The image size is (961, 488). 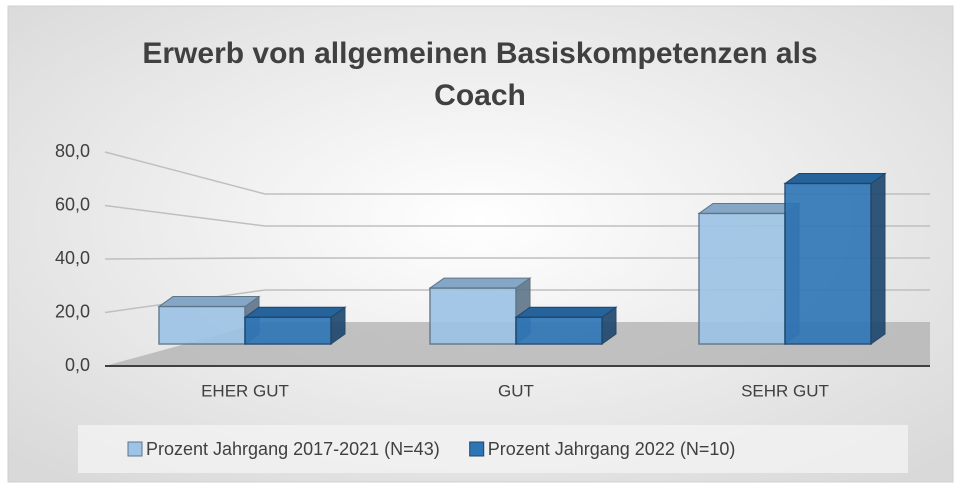 I want to click on x-tick-label: SEHR GUT, so click(x=785, y=390).